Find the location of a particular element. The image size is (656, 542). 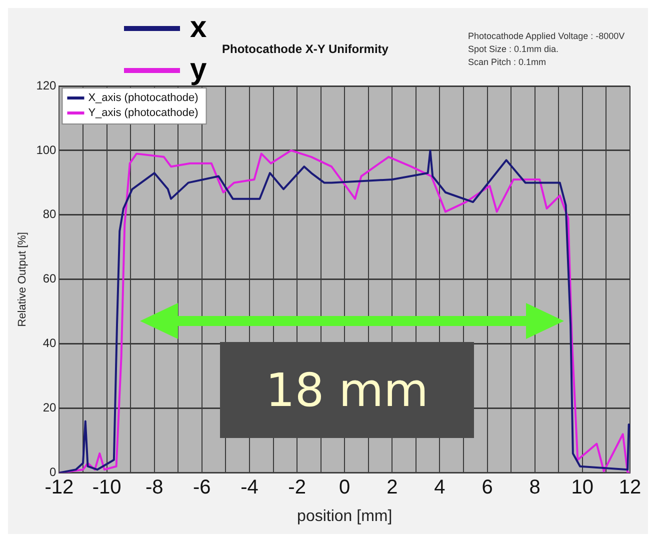

x-axis-title: position [mm] is located at coordinates (344, 516).